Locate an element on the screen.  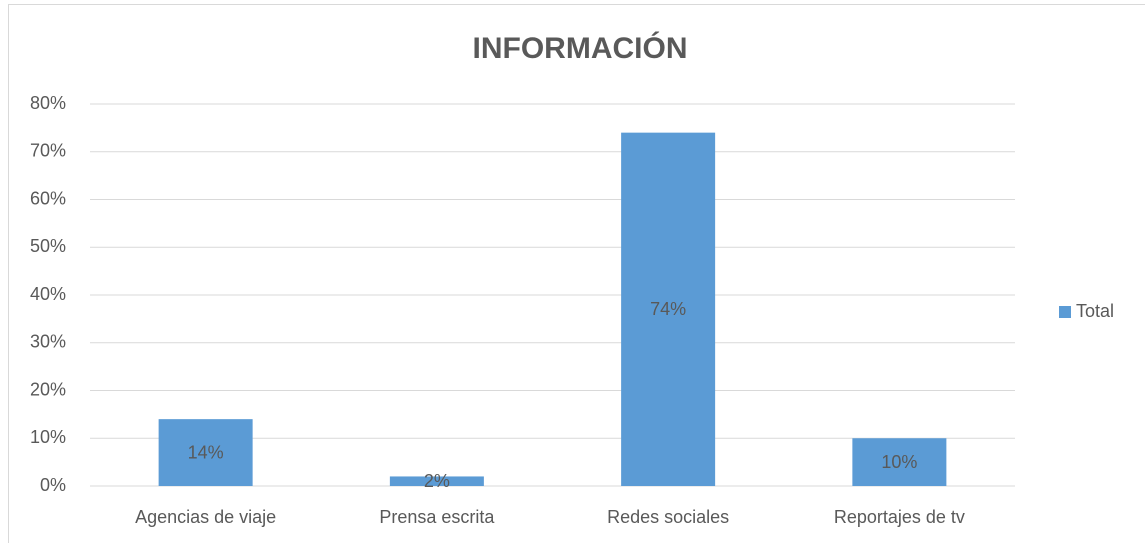
data-label: 2% is located at coordinates (437, 481).